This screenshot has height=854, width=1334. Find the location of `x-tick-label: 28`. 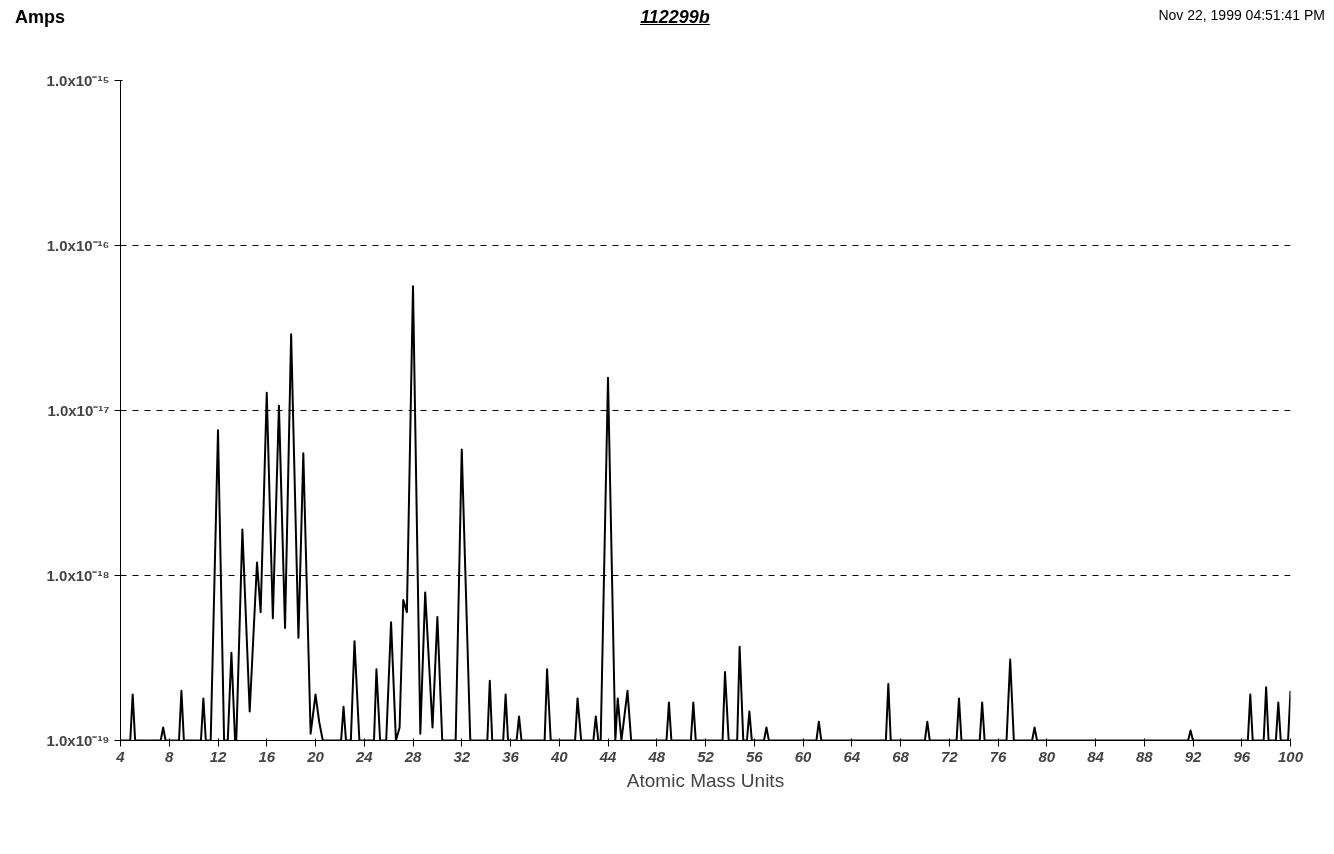

x-tick-label: 28 is located at coordinates (412, 756).